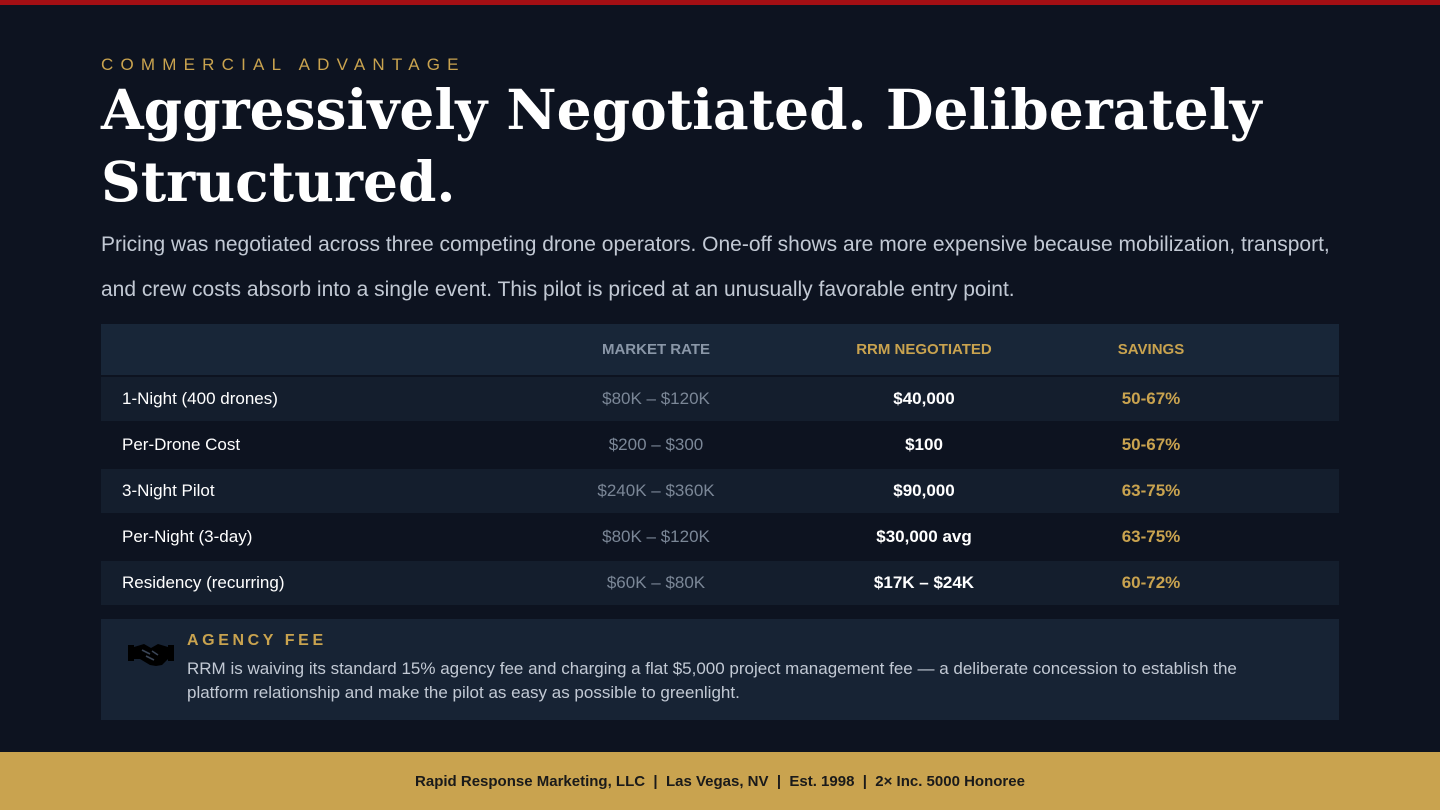 The height and width of the screenshot is (810, 1440). What do you see at coordinates (720, 349) in the screenshot?
I see `table-header-row: MARKET RATE RRM NEGOTIATED SAVINGS` at bounding box center [720, 349].